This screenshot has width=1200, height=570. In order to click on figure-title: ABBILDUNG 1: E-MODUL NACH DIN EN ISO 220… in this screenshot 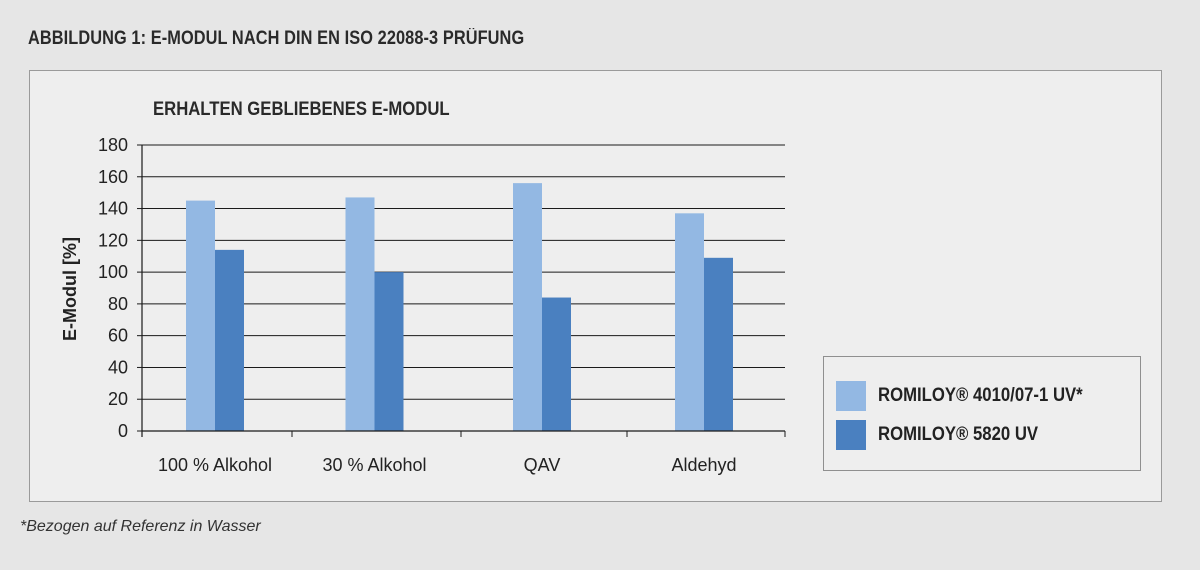, I will do `click(276, 38)`.